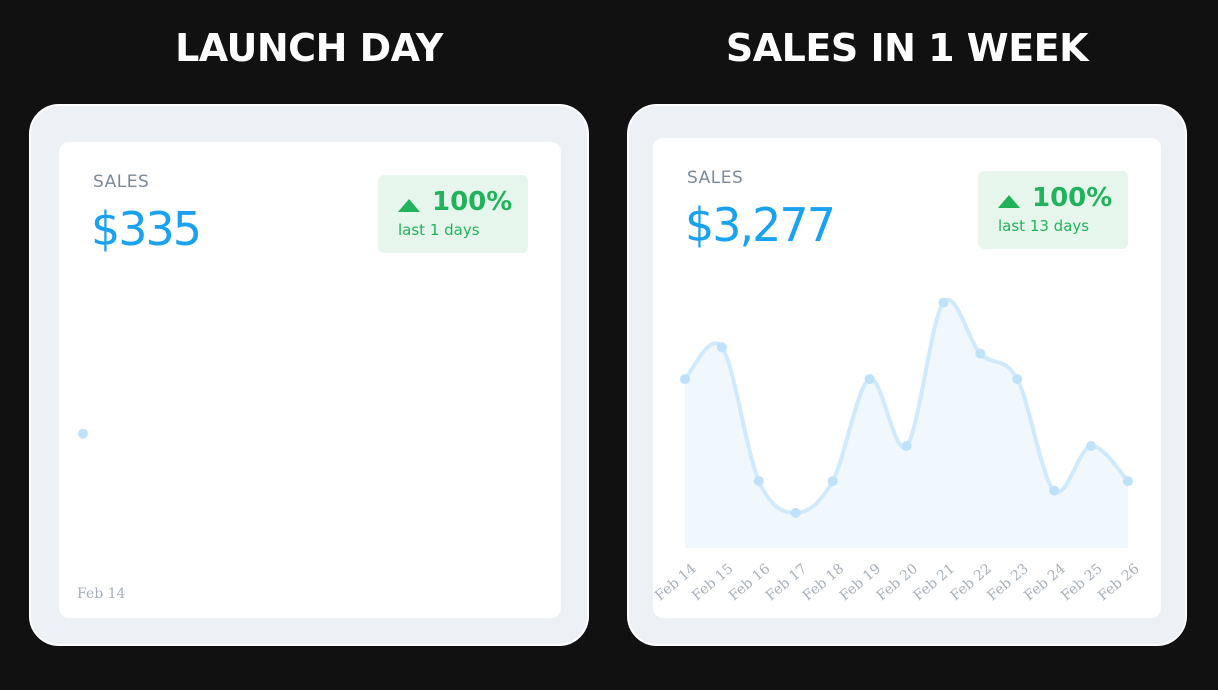  I want to click on sales-value: $3,277, so click(760, 225).